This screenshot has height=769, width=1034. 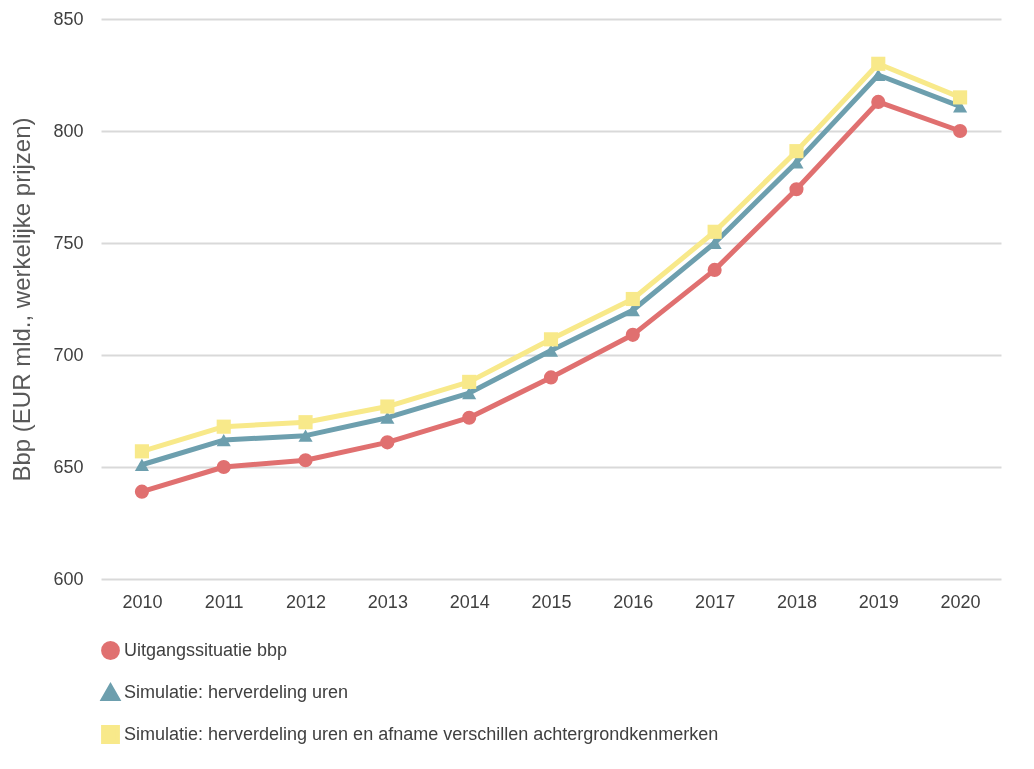 I want to click on y-tick-label: 700, so click(x=68, y=354).